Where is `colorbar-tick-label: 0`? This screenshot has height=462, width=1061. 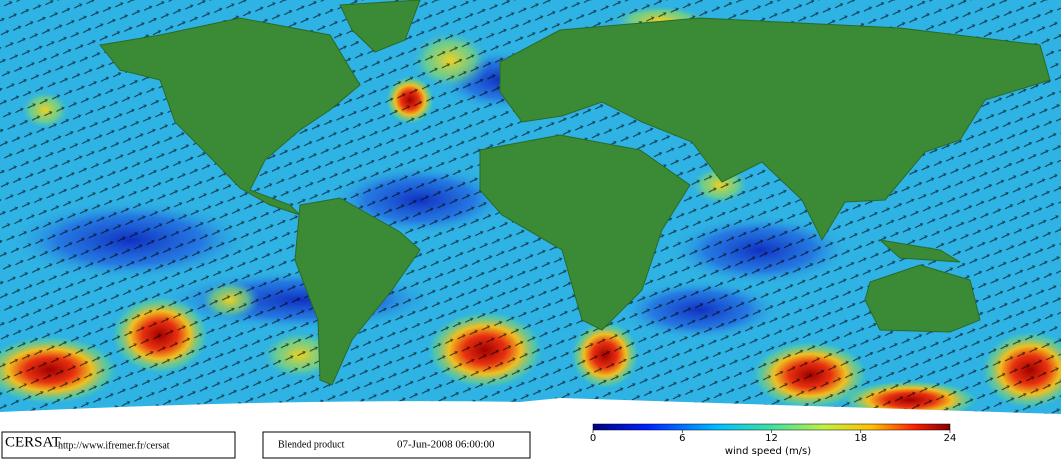 colorbar-tick-label: 0 is located at coordinates (593, 438).